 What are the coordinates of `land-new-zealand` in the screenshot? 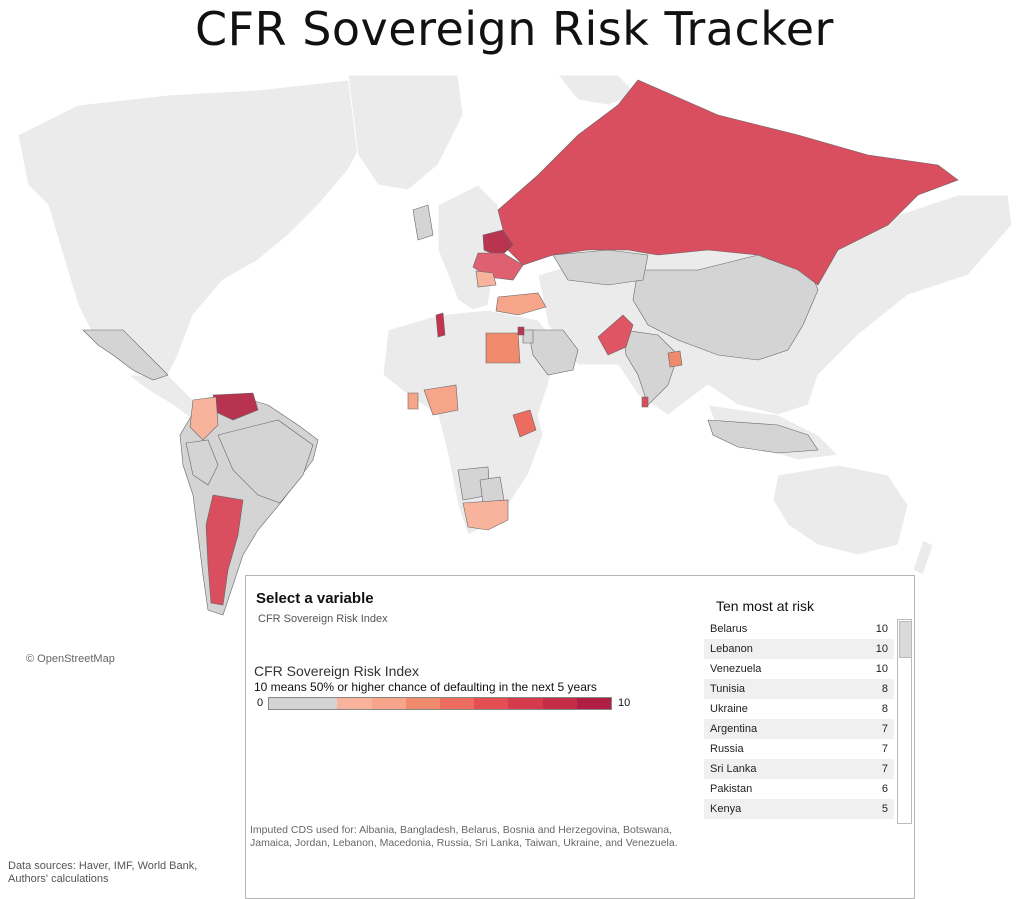 It's located at (923, 557).